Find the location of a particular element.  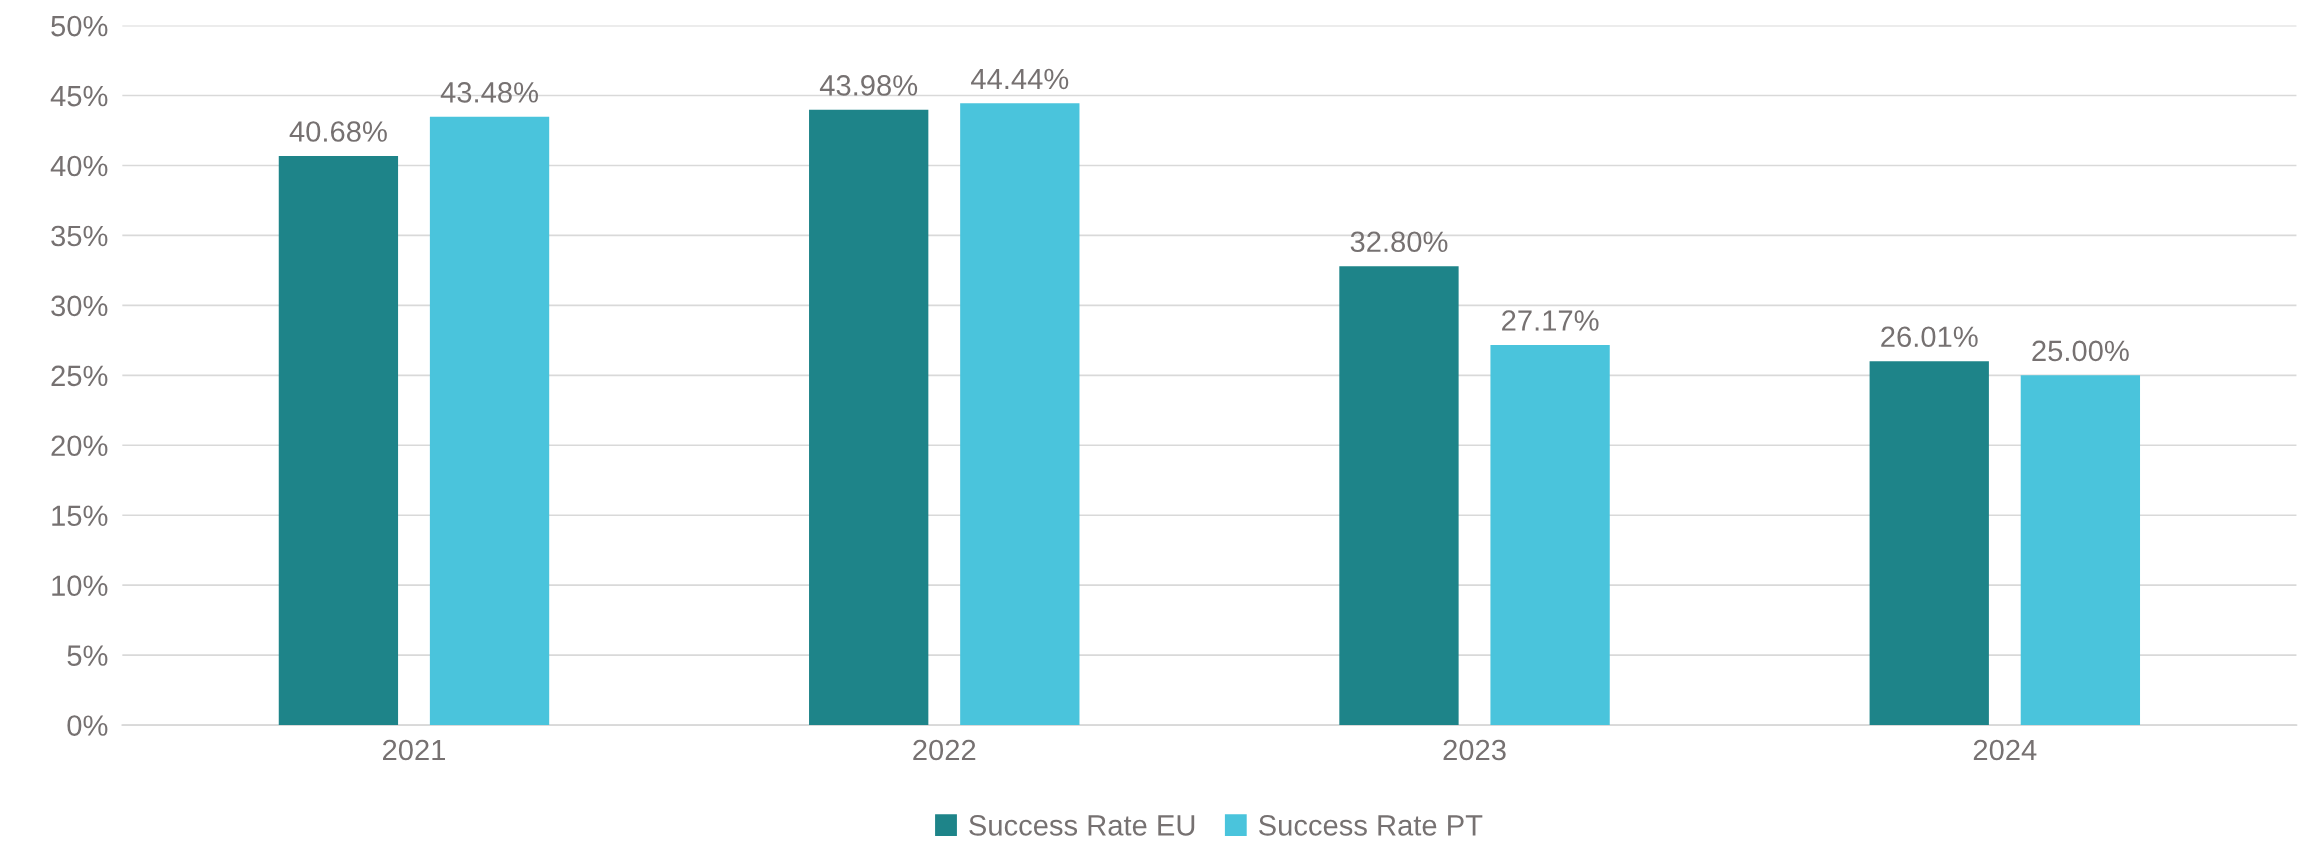

y-tick-label: 0% is located at coordinates (87, 725).